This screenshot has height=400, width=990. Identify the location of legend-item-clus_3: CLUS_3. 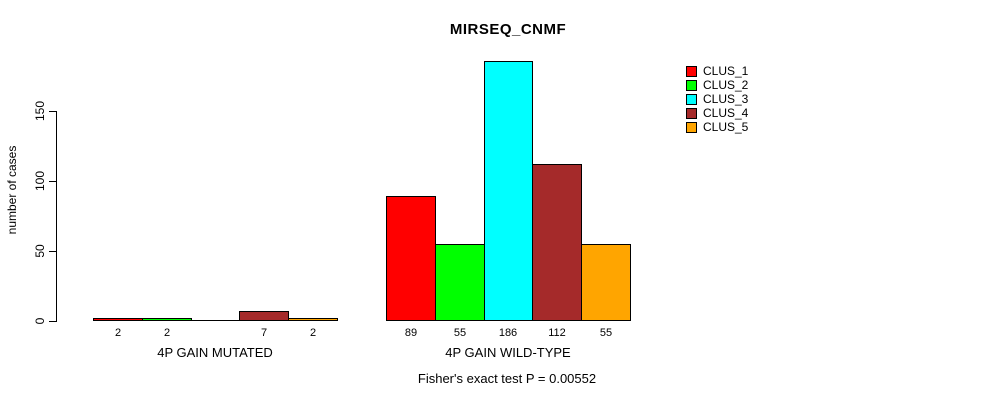
(717, 99).